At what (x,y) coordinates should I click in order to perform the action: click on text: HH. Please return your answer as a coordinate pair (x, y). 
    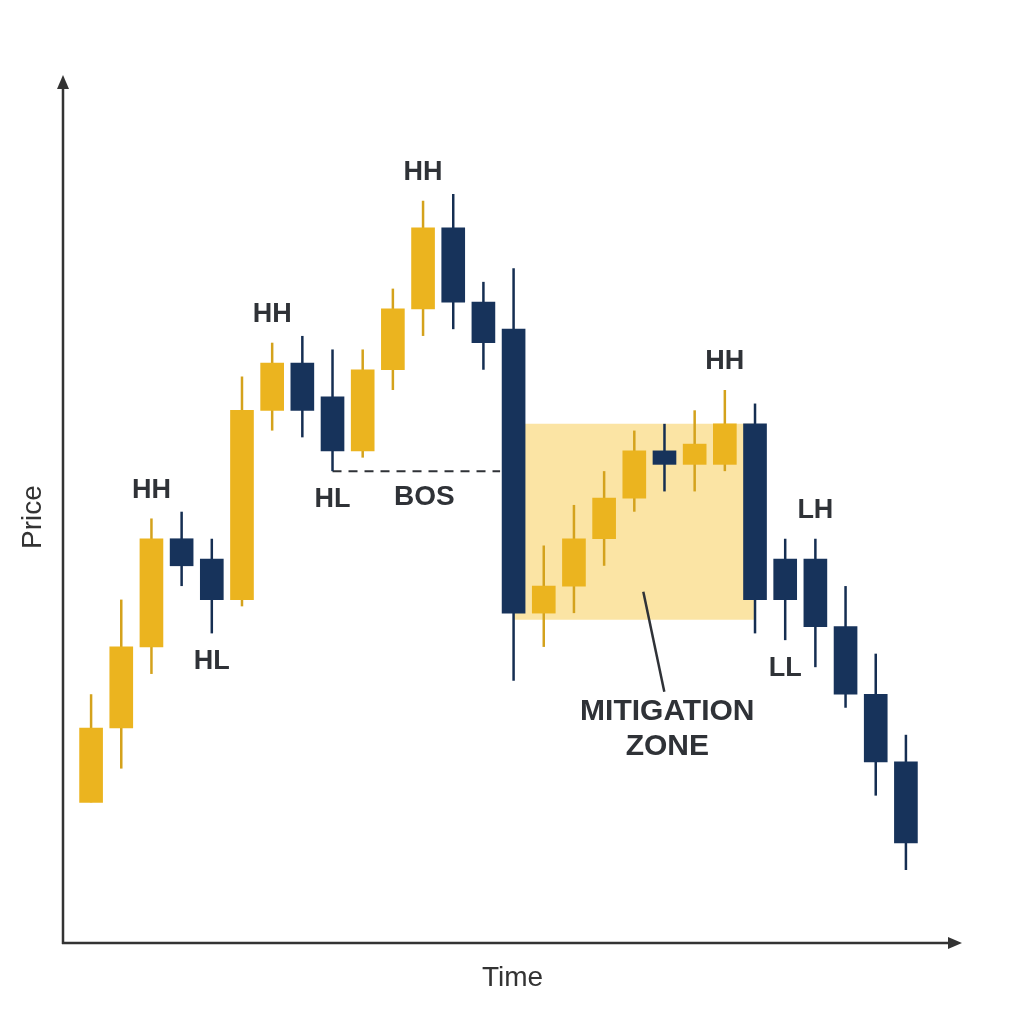
    Looking at the image, I should click on (423, 171).